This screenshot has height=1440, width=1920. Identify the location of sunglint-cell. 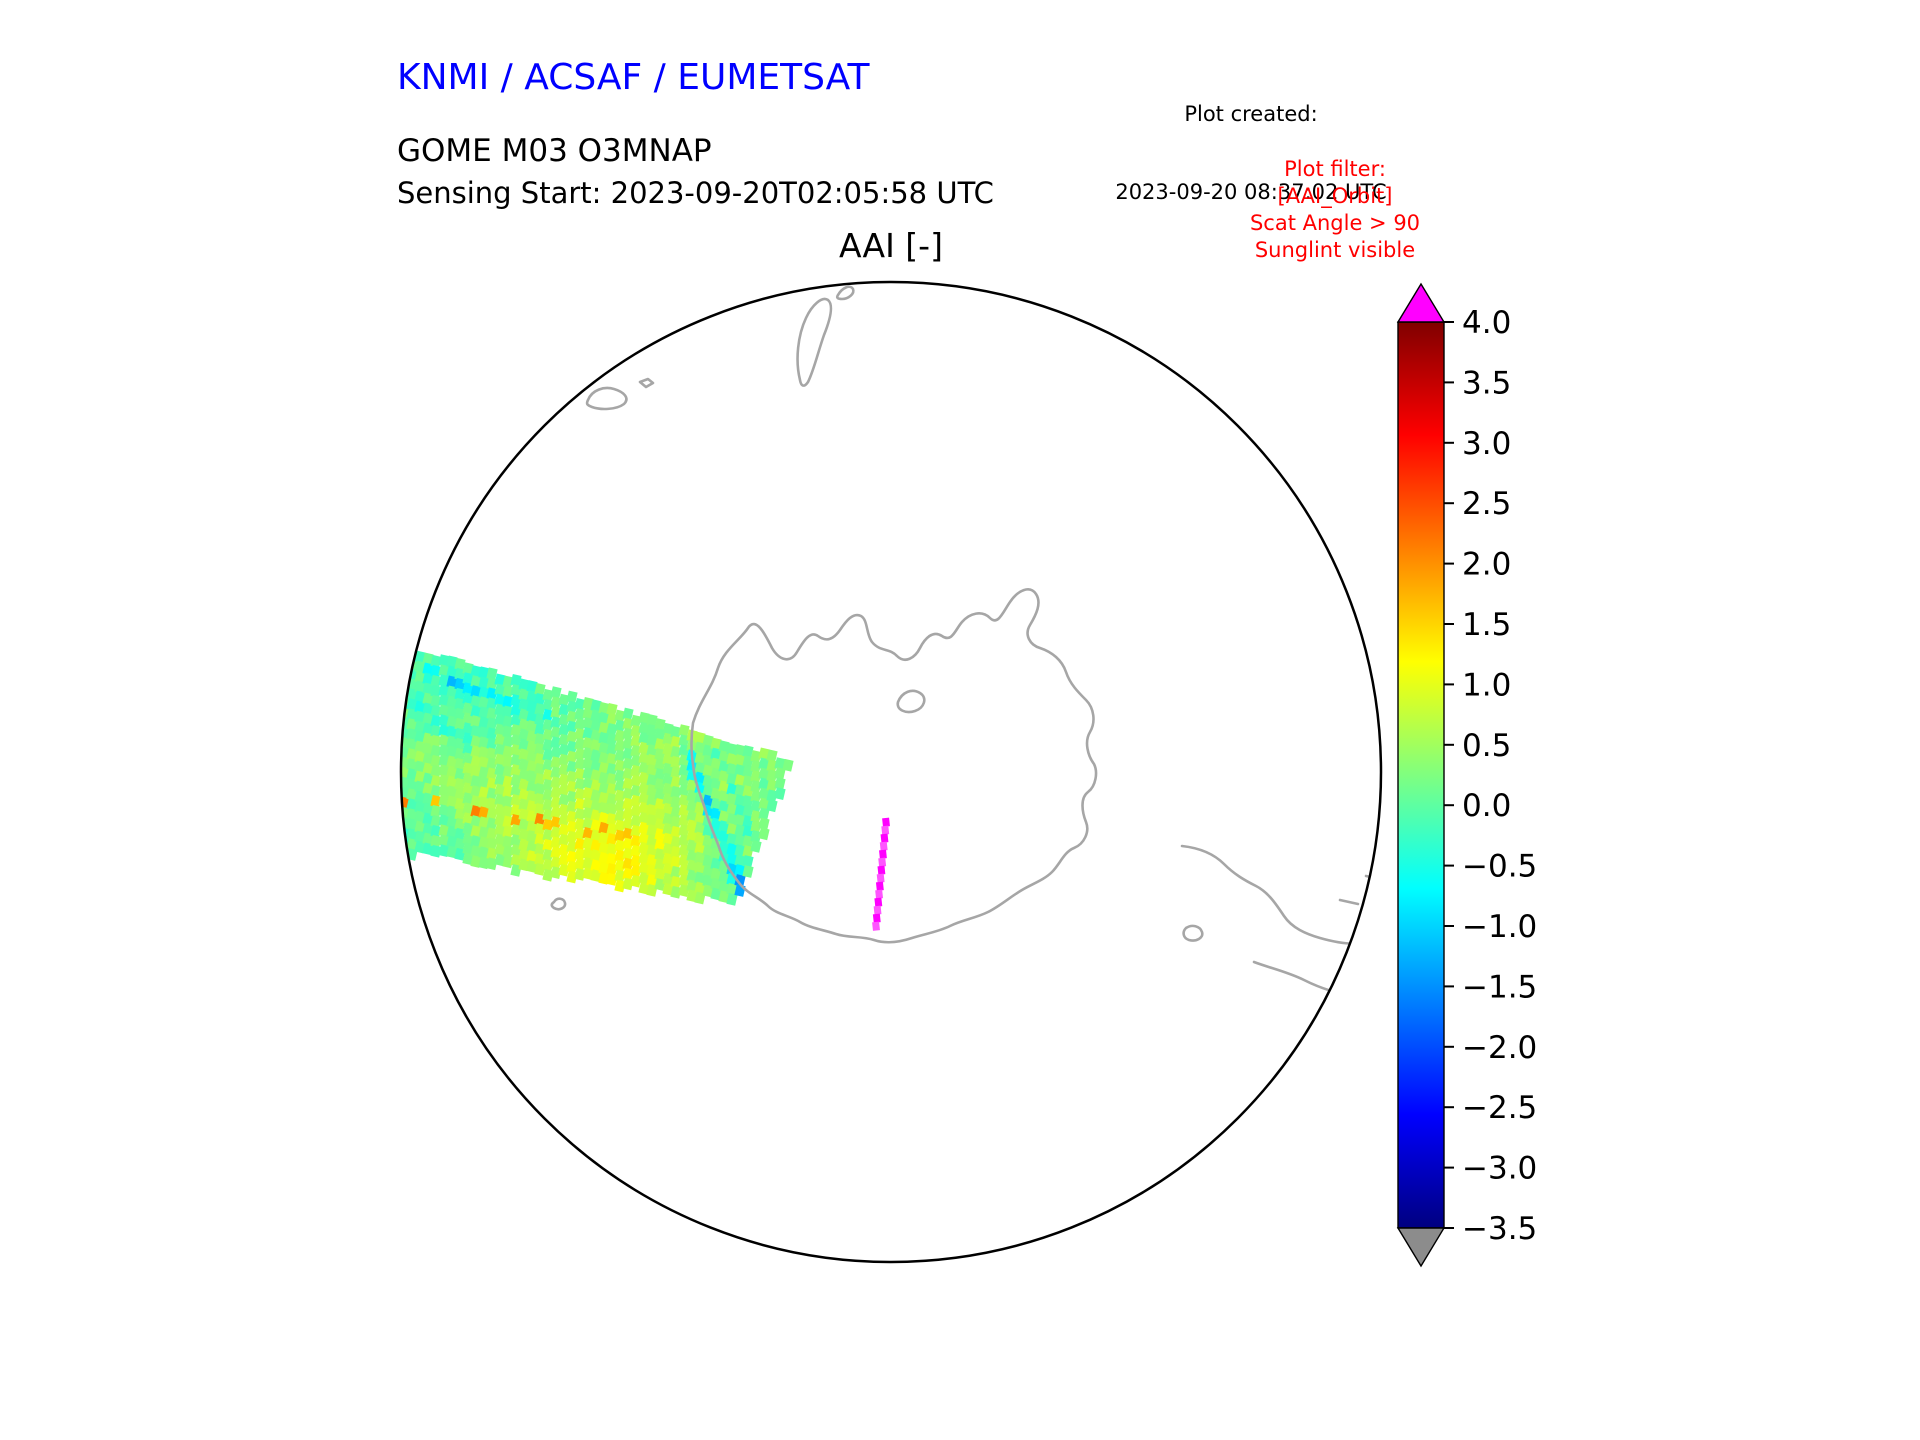
(876, 918).